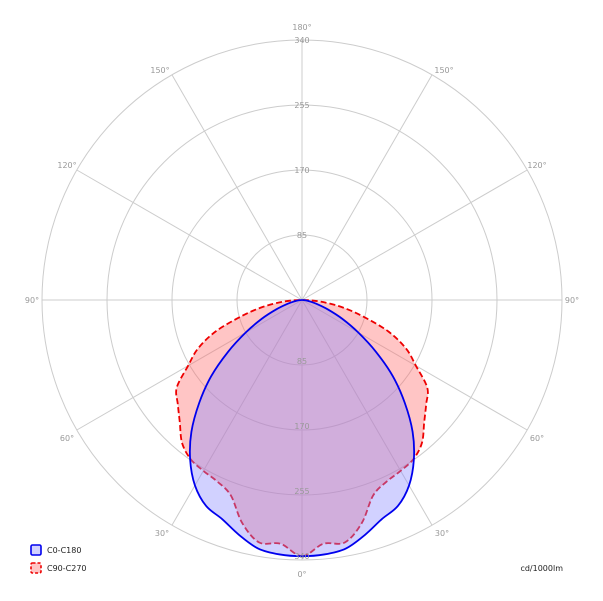 This screenshot has width=603, height=601. What do you see at coordinates (301, 170) in the screenshot?
I see `radial-tick-label-up: 170` at bounding box center [301, 170].